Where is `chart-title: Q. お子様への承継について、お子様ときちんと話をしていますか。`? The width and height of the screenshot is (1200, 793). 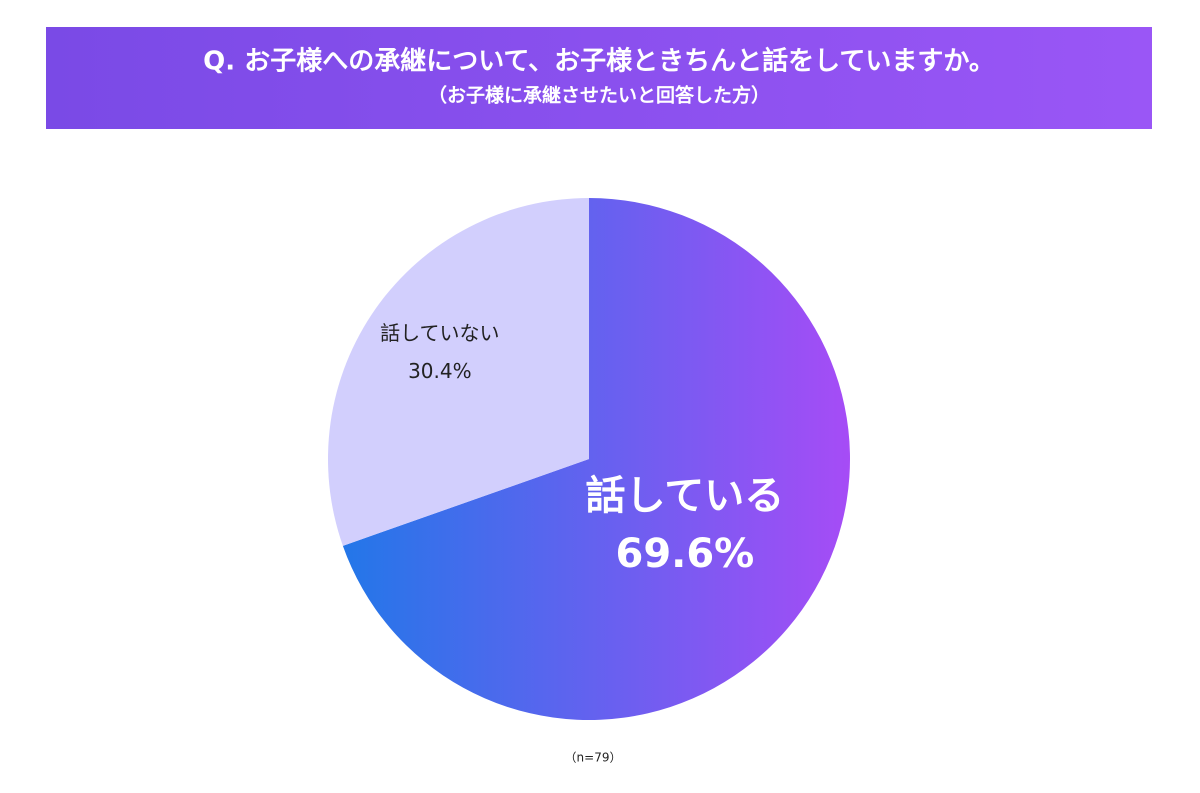 chart-title: Q. お子様への承継について、お子様ときちんと話をしていますか。 is located at coordinates (599, 61).